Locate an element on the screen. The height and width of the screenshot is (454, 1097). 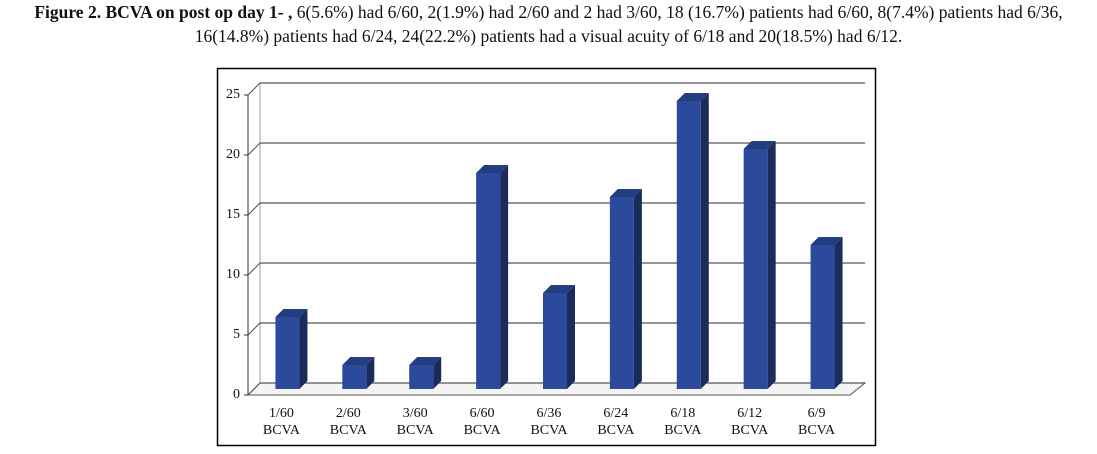
x-tick-label: 6/18 BCVA is located at coordinates (683, 422).